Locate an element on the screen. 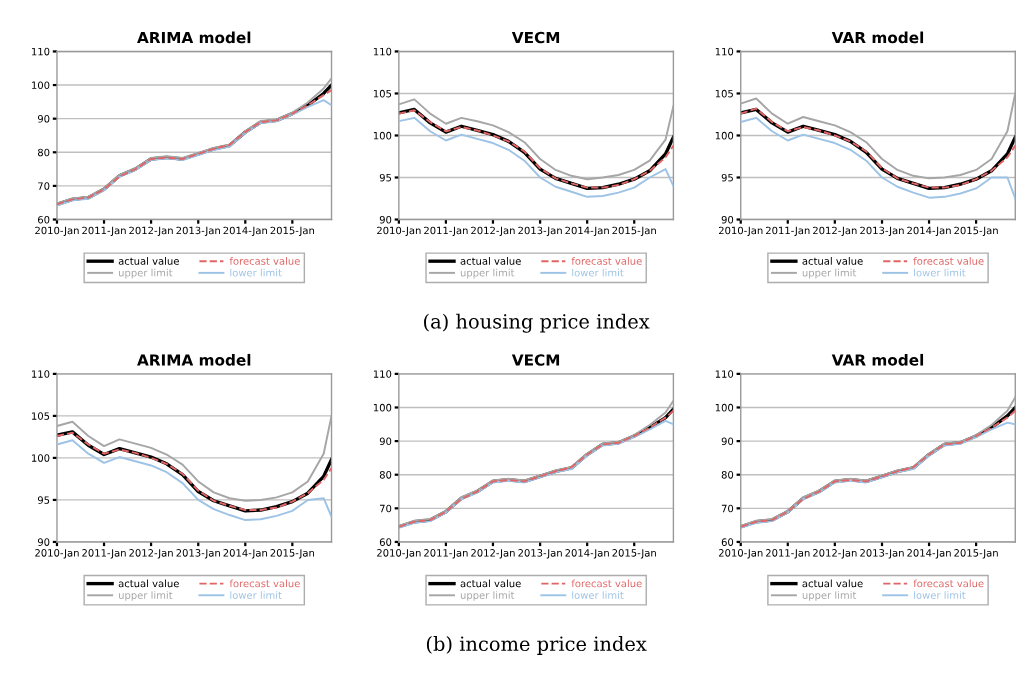 The width and height of the screenshot is (1036, 686). text: (b) income price index is located at coordinates (536, 645).